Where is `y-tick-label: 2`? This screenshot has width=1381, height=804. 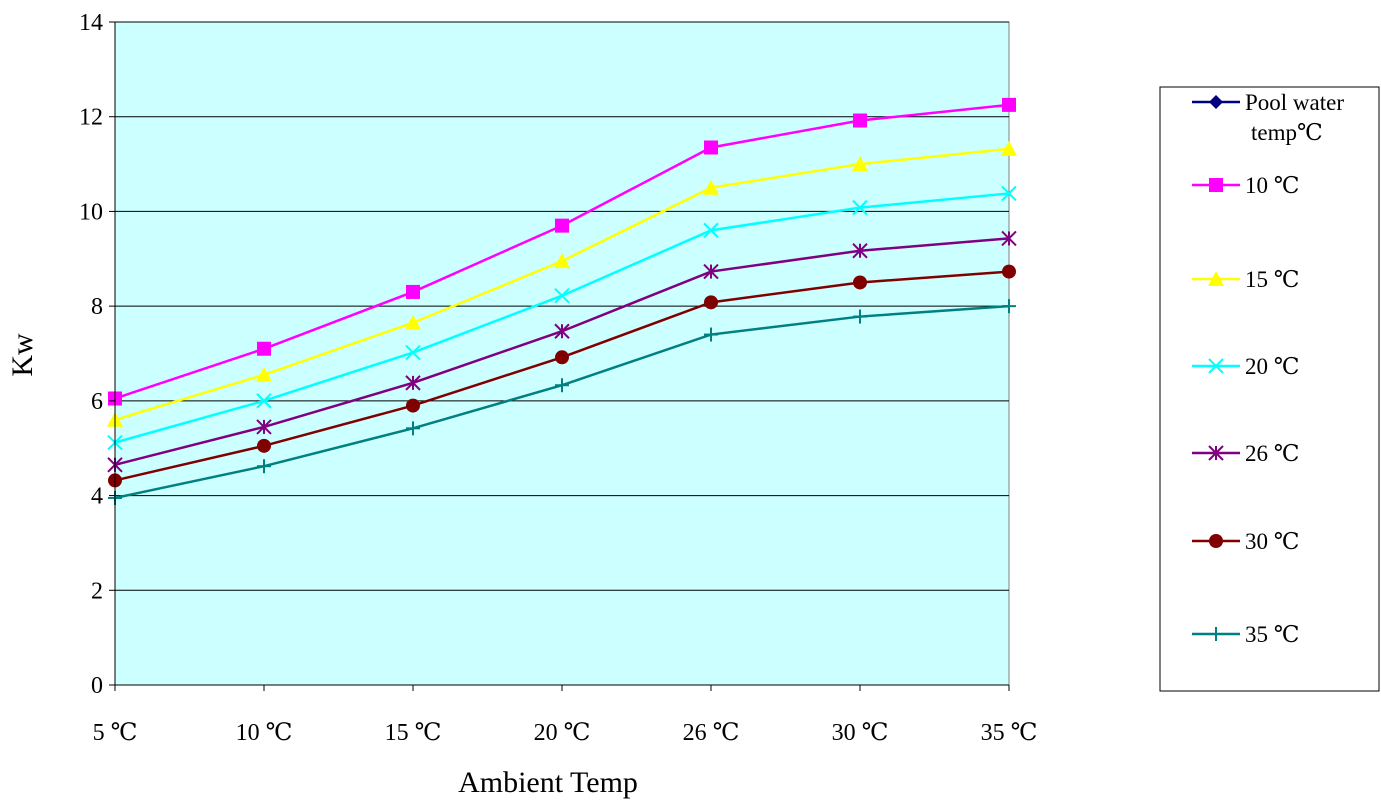
y-tick-label: 2 is located at coordinates (97, 591).